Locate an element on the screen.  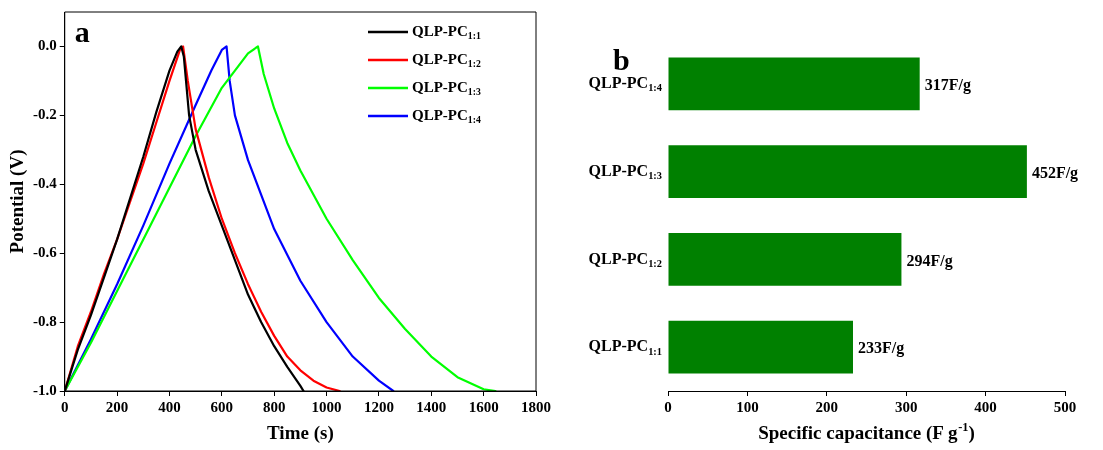
chart-title: b is located at coordinates (621, 59).